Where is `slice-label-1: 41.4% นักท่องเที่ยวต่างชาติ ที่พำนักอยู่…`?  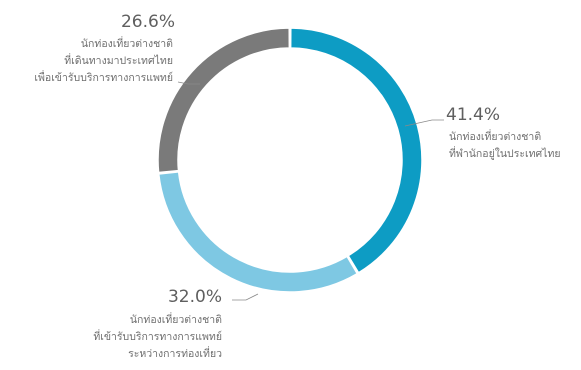 slice-label-1: 41.4% นักท่องเที่ยวต่างชาติ ที่พำนักอยู่… is located at coordinates (503, 132).